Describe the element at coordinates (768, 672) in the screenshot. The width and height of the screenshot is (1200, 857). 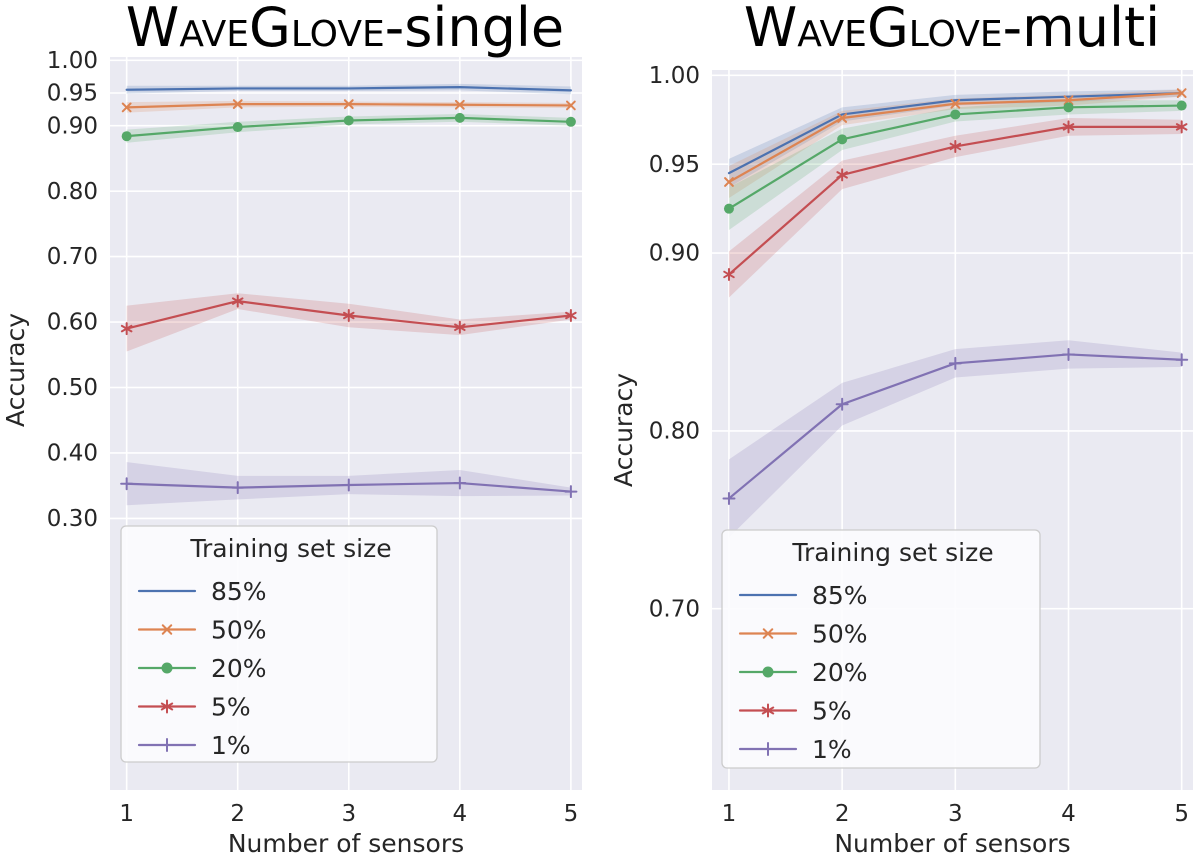
I see `legend-sample-marker-20%` at that location.